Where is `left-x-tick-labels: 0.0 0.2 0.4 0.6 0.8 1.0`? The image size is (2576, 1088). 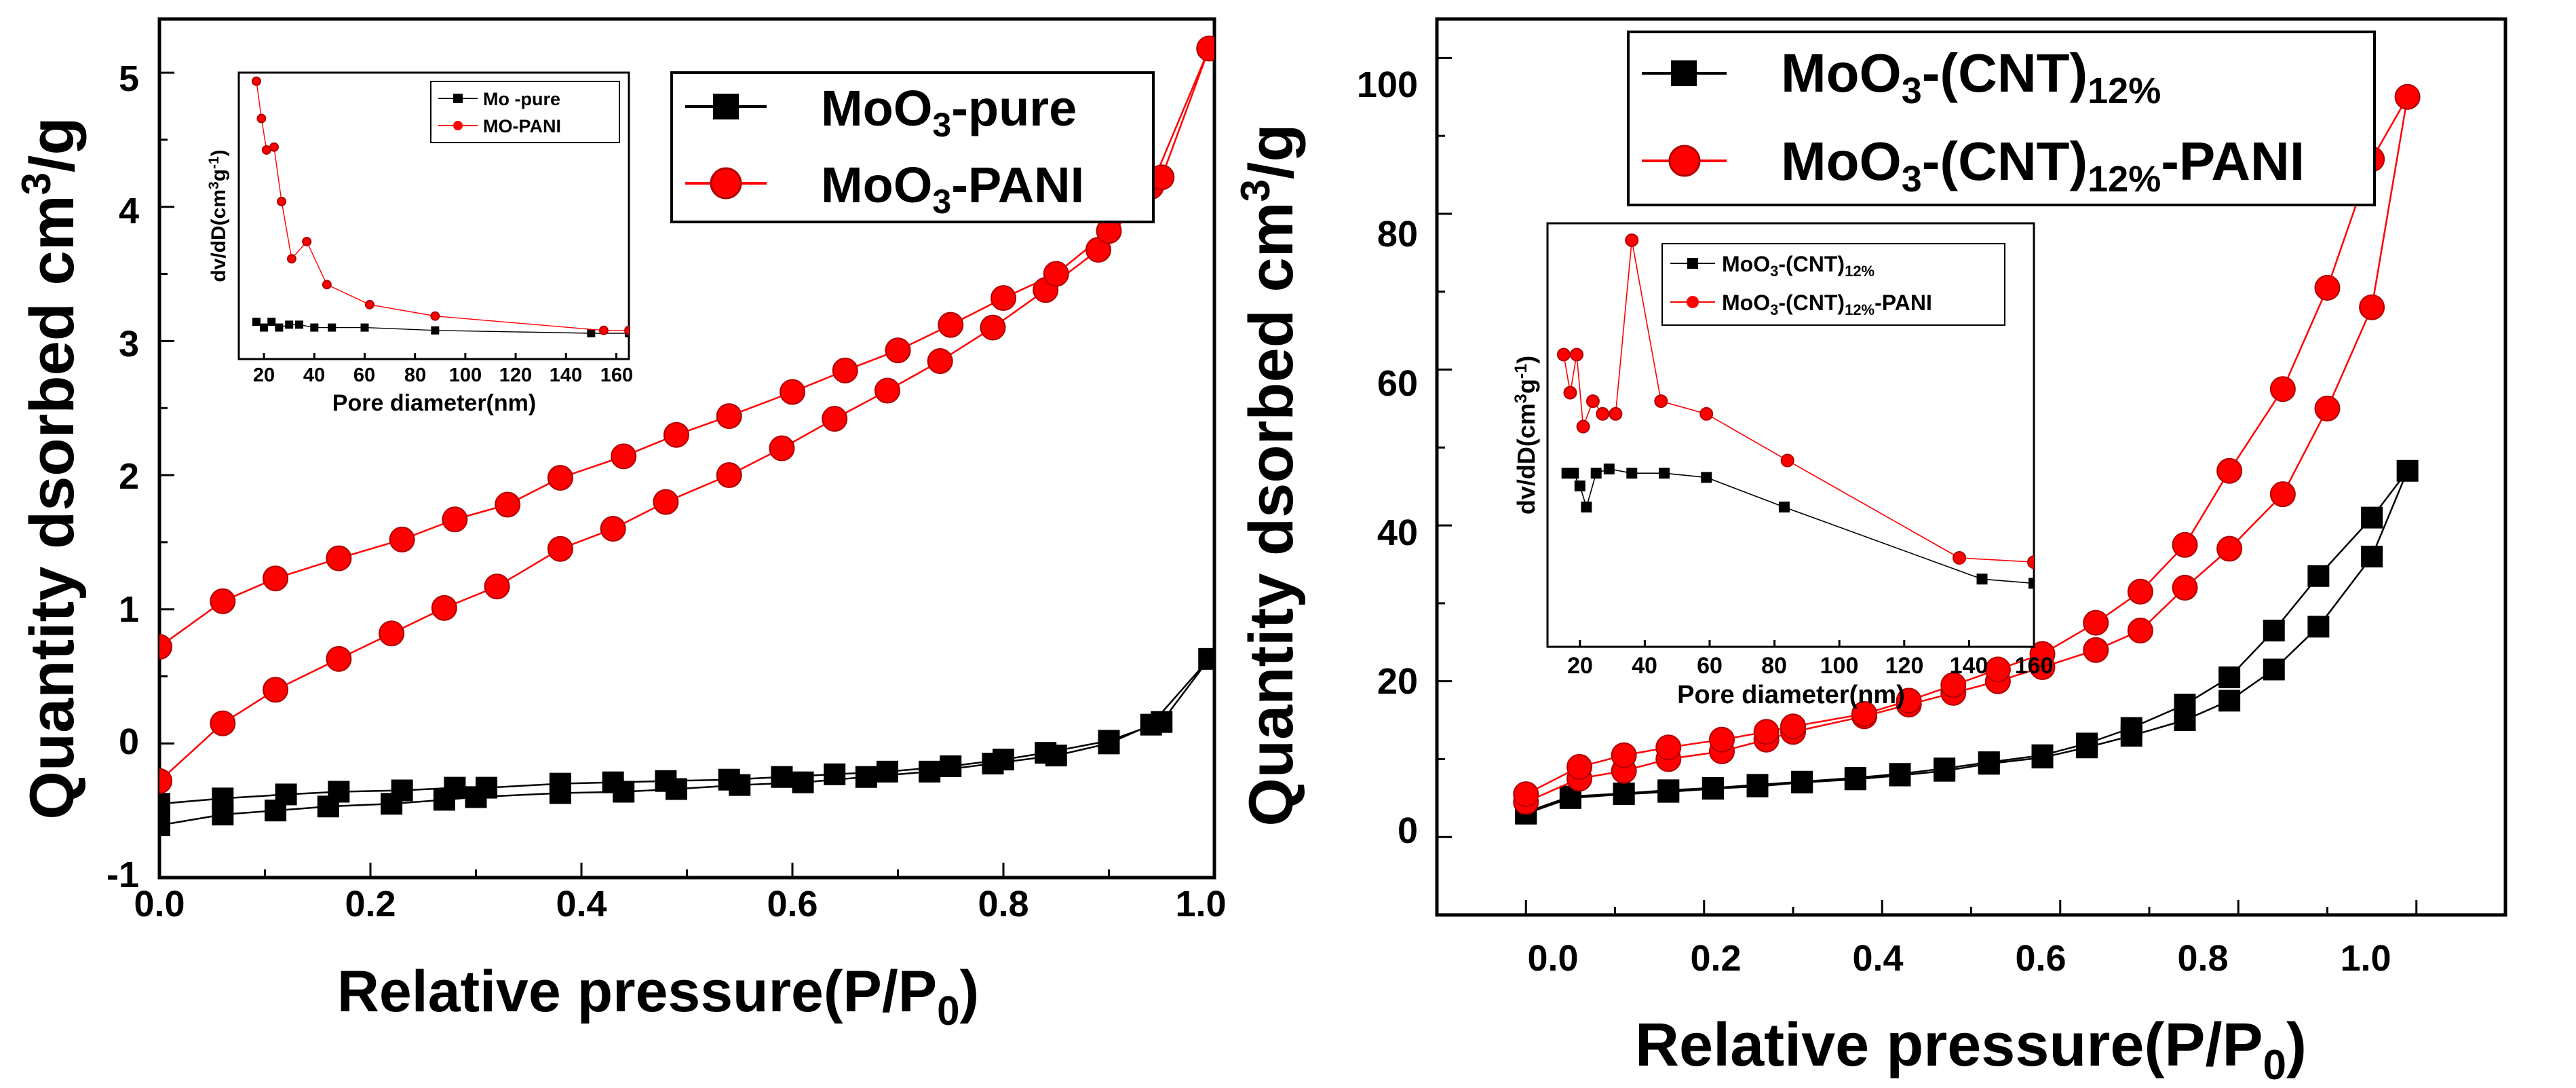 left-x-tick-labels: 0.0 0.2 0.4 0.6 0.8 1.0 is located at coordinates (680, 904).